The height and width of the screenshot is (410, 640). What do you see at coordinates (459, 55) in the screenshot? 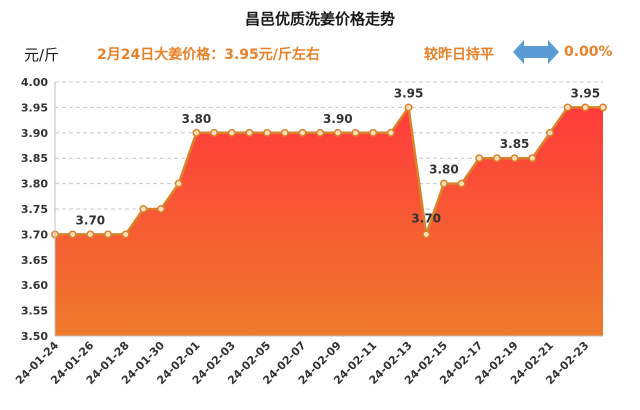
I see `compare-label: 较昨日持平` at bounding box center [459, 55].